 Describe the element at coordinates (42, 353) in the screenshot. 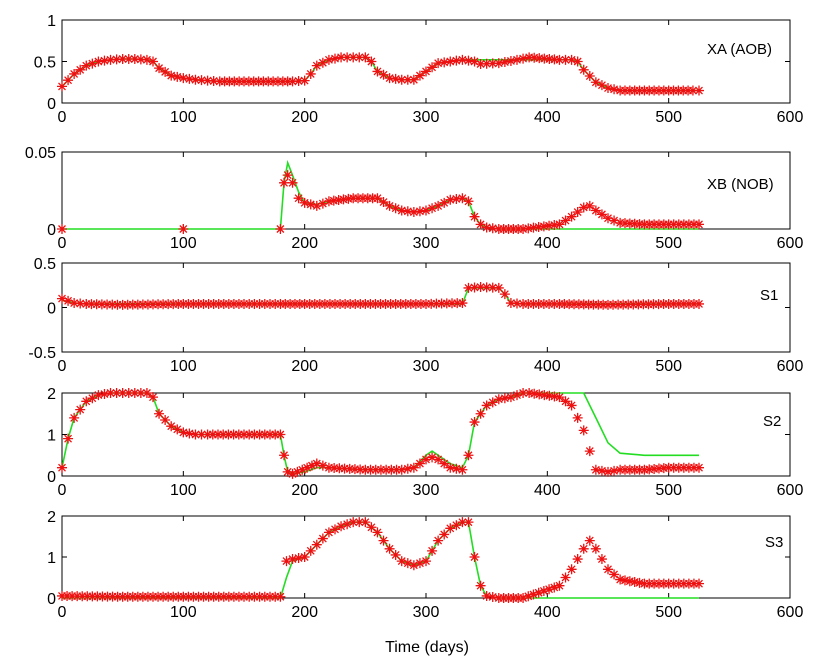

I see `y-tick-label: -0.5` at that location.